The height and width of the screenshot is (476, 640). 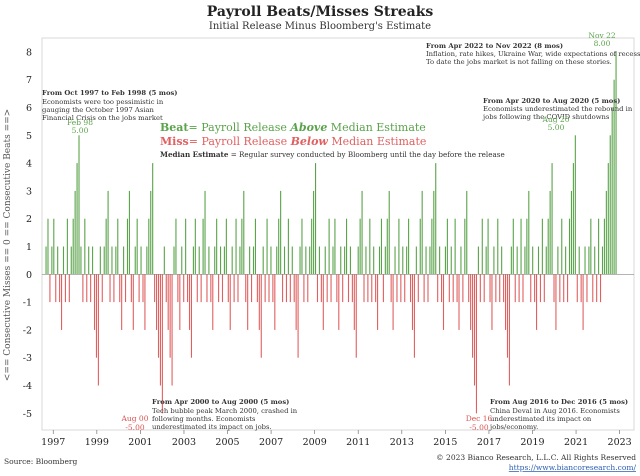 What do you see at coordinates (174, 127) in the screenshot?
I see `legend-beat-word: Beat` at bounding box center [174, 127].